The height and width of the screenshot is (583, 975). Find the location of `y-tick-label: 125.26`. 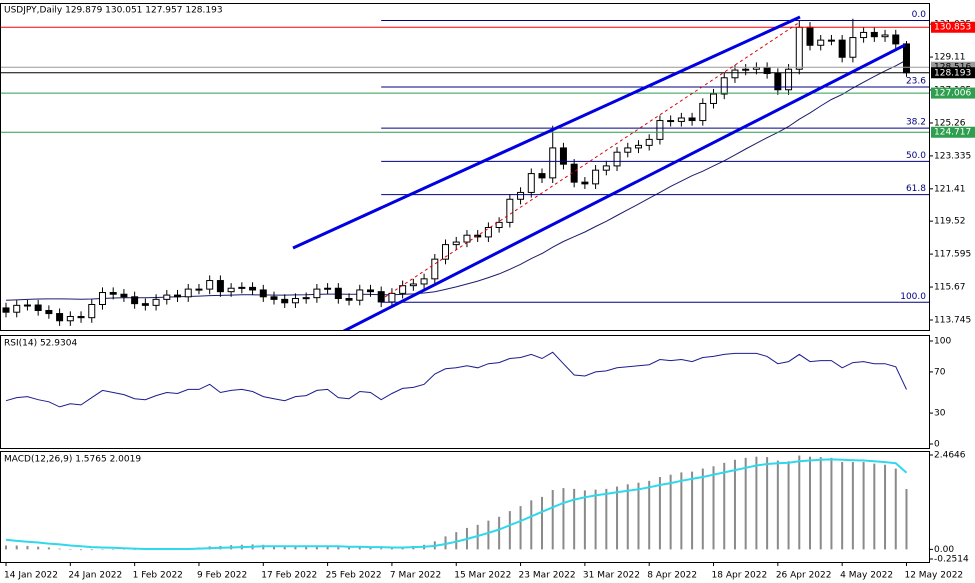

y-tick-label: 125.26 is located at coordinates (950, 123).